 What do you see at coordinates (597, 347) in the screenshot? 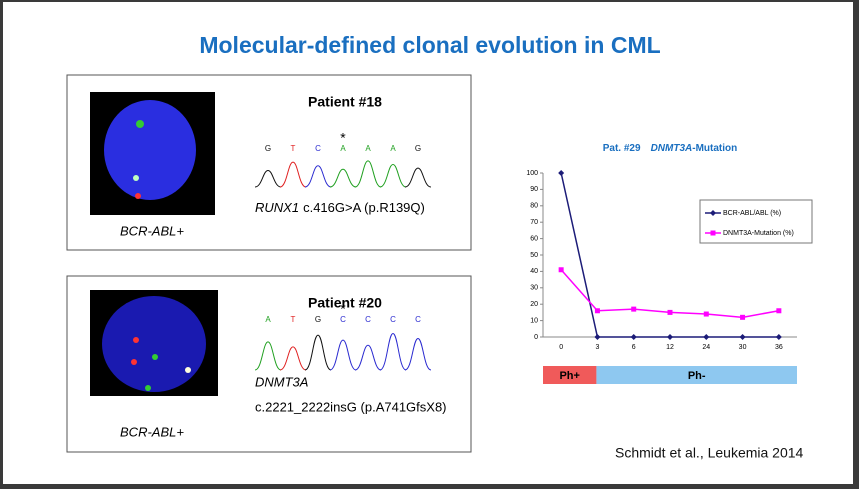
I see `x-tick-label: 3` at bounding box center [597, 347].